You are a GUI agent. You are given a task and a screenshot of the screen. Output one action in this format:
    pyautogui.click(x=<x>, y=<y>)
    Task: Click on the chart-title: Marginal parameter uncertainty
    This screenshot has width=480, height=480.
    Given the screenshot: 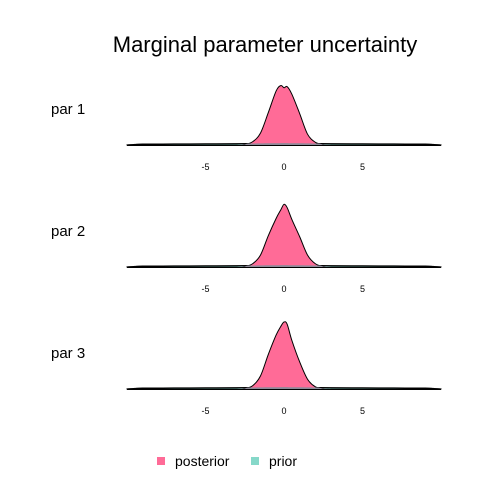 What is the action you would take?
    pyautogui.click(x=265, y=44)
    